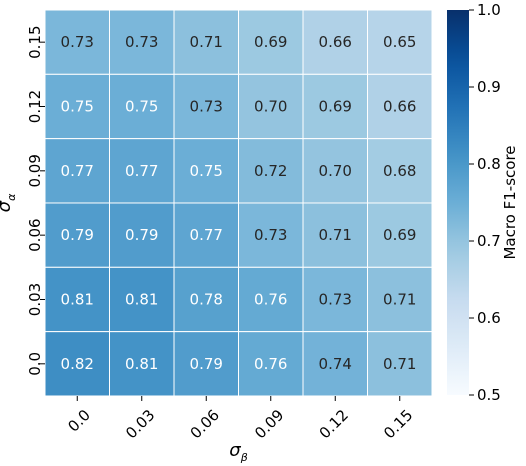 The image size is (526, 466). Describe the element at coordinates (458, 202) in the screenshot. I see `colorbar-gradient` at that location.